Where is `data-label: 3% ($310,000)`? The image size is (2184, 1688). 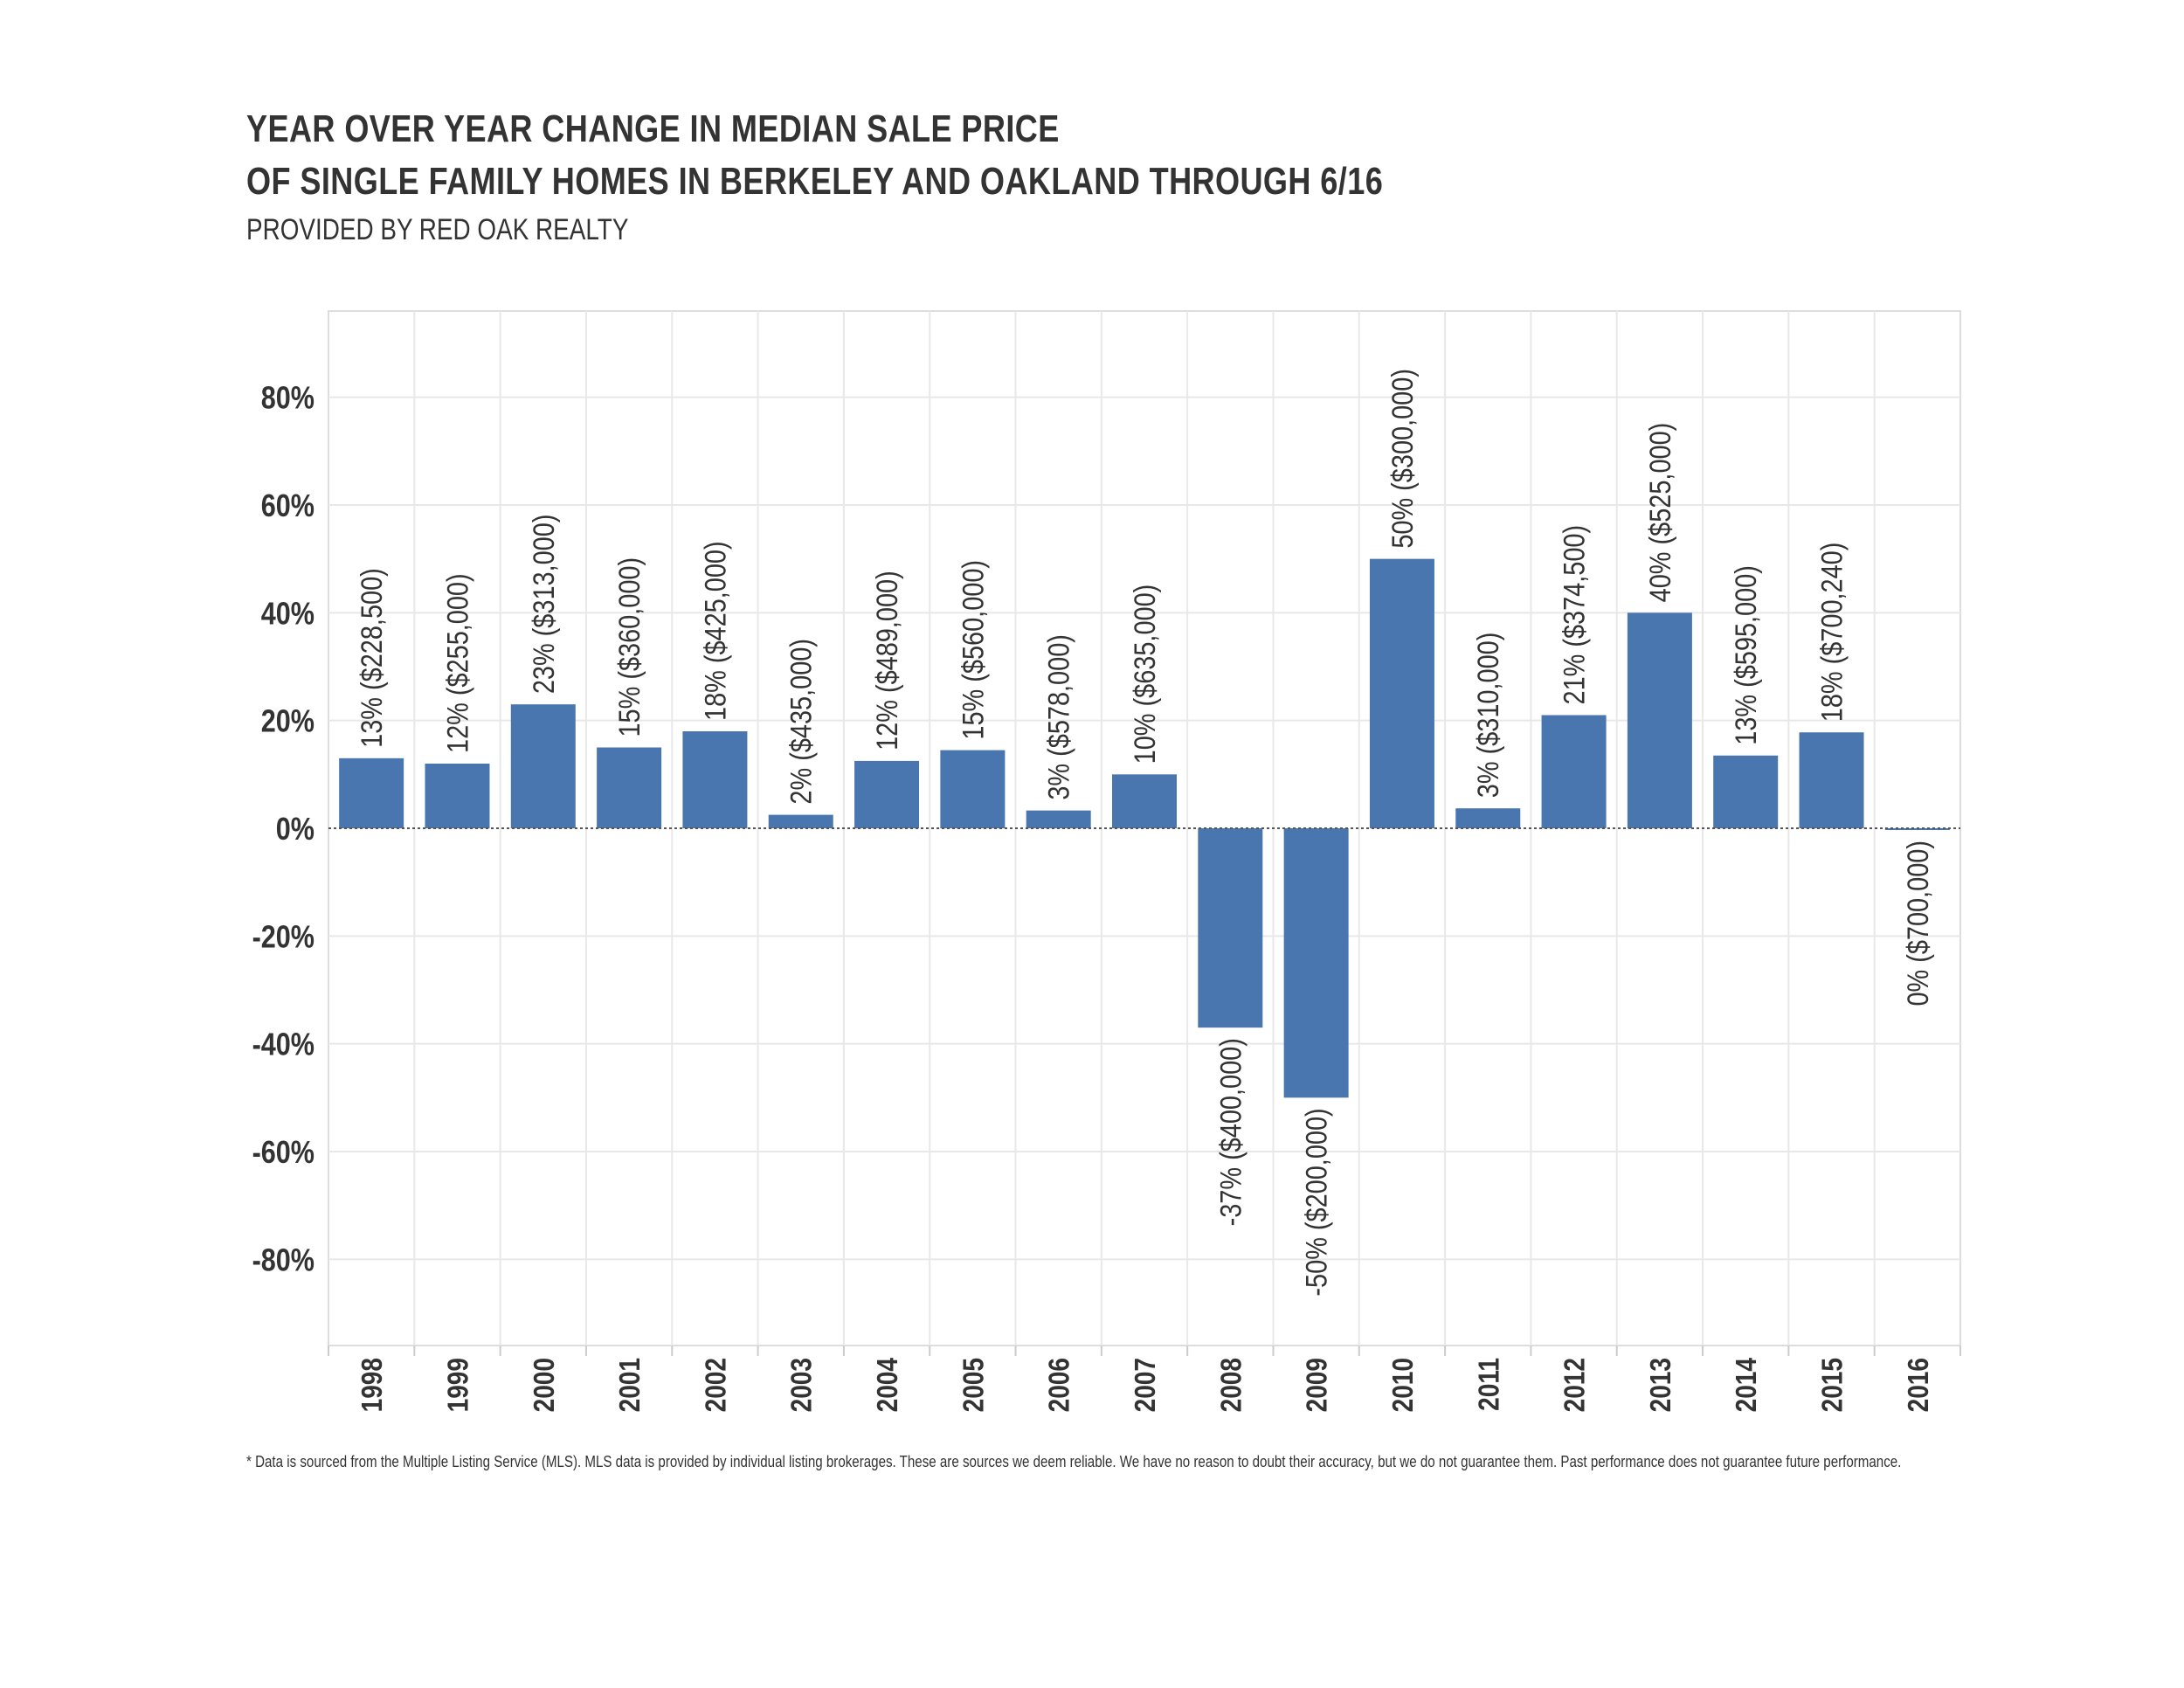 data-label: 3% ($310,000) is located at coordinates (1488, 716).